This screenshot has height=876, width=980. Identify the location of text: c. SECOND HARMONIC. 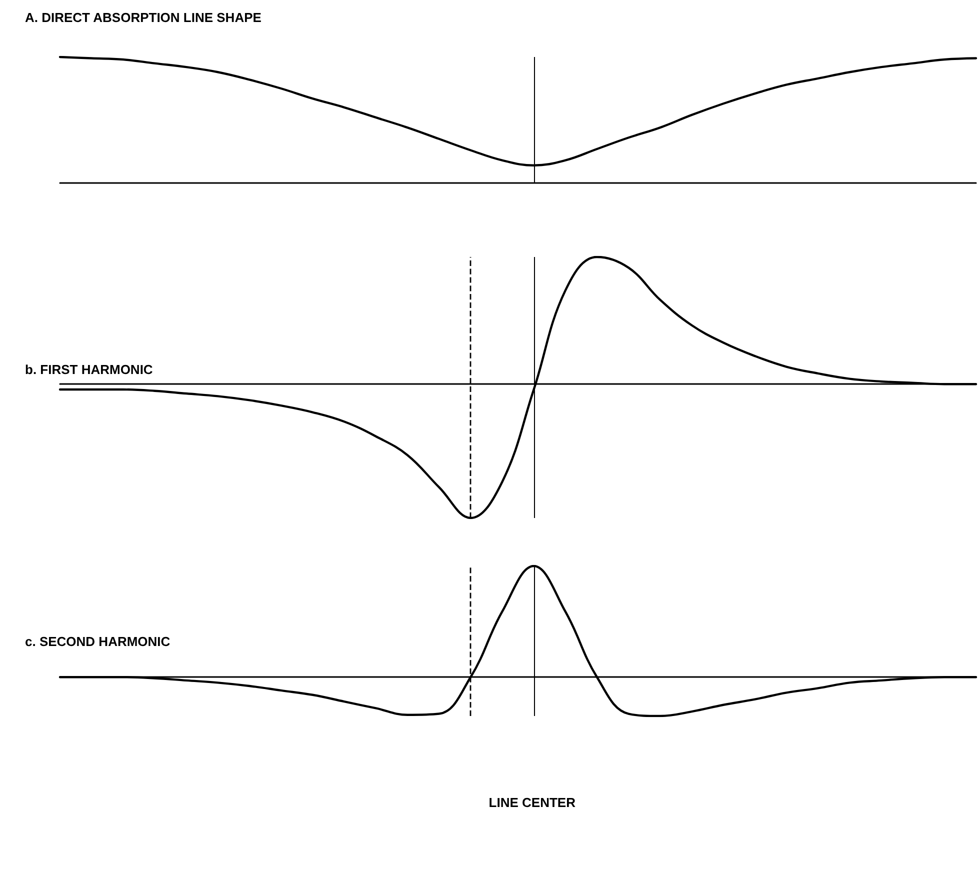
(98, 641).